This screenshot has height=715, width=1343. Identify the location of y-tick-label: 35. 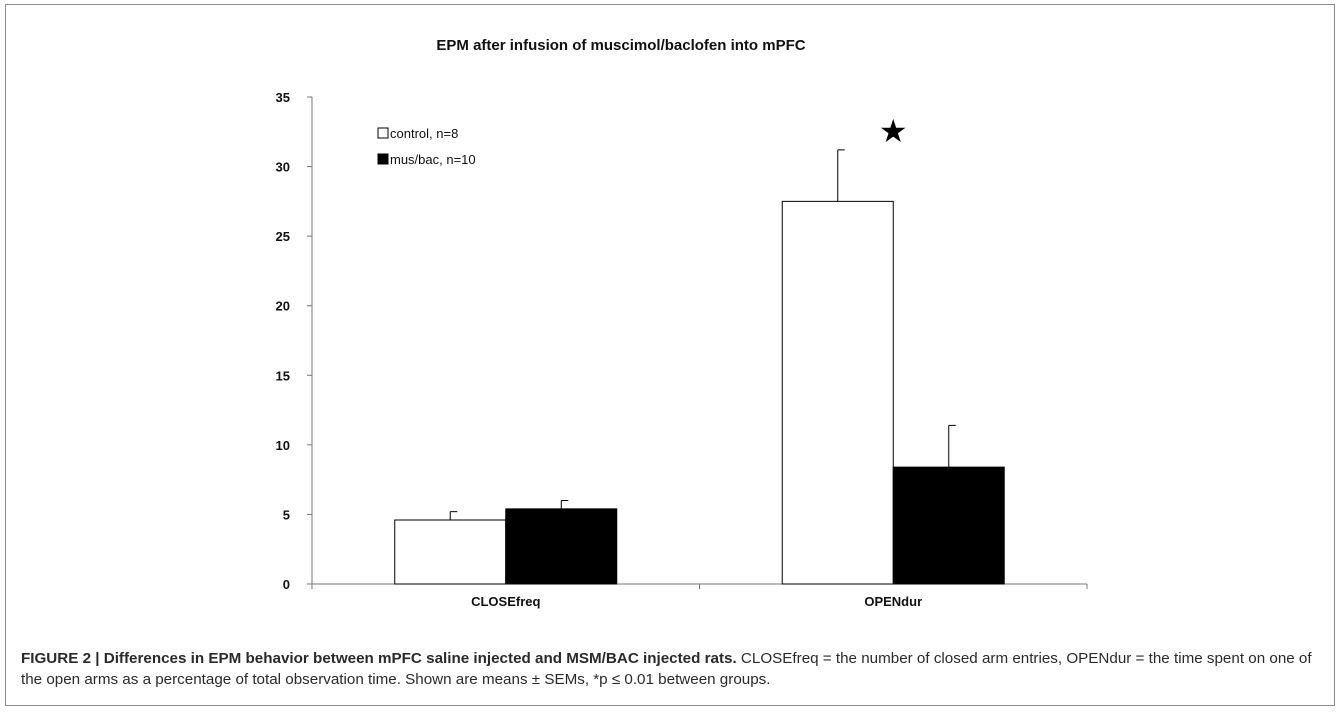
(283, 97).